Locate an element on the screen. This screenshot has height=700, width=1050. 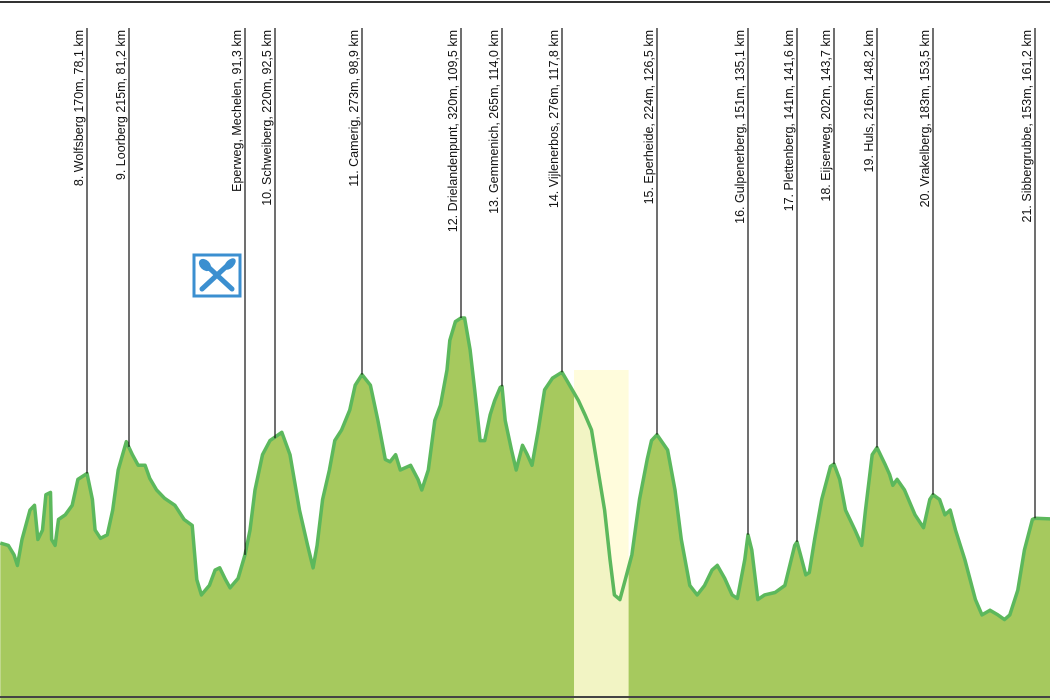
climb-label: Eperweg, Mechelen, 91,3 km is located at coordinates (237, 111).